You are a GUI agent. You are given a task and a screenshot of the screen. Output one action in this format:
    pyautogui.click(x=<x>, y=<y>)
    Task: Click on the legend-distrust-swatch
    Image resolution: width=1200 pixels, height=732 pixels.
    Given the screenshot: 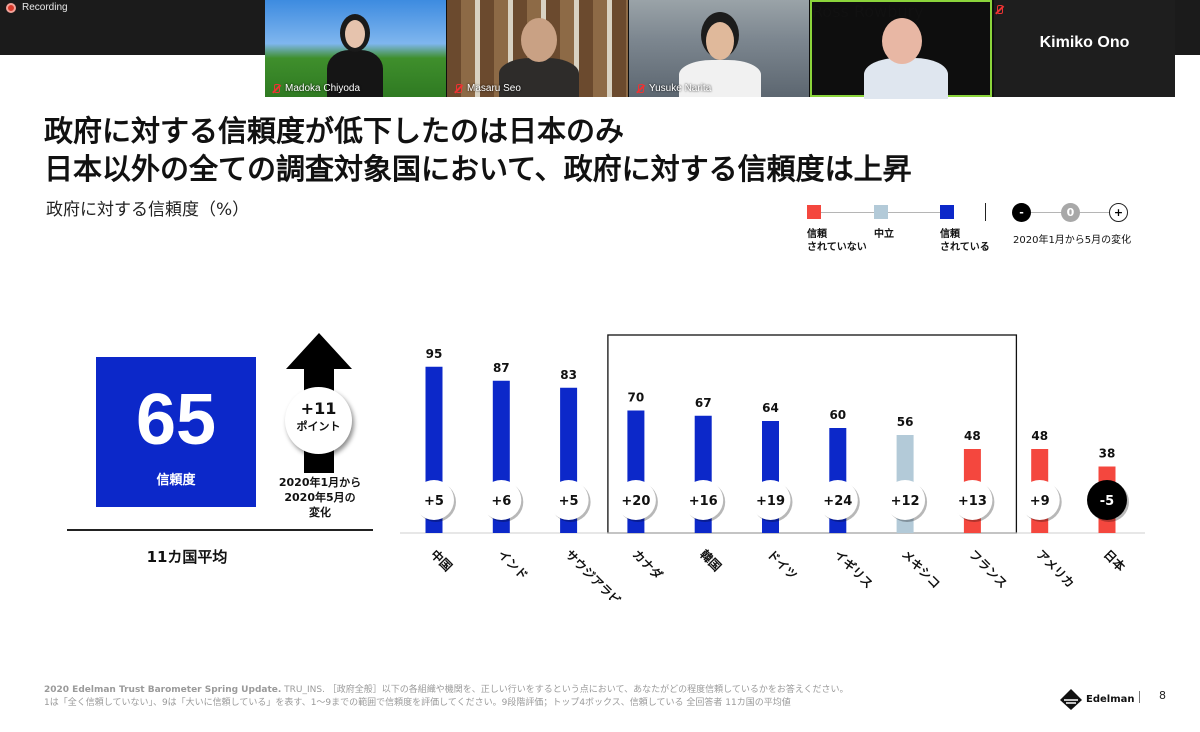 What is the action you would take?
    pyautogui.click(x=814, y=212)
    